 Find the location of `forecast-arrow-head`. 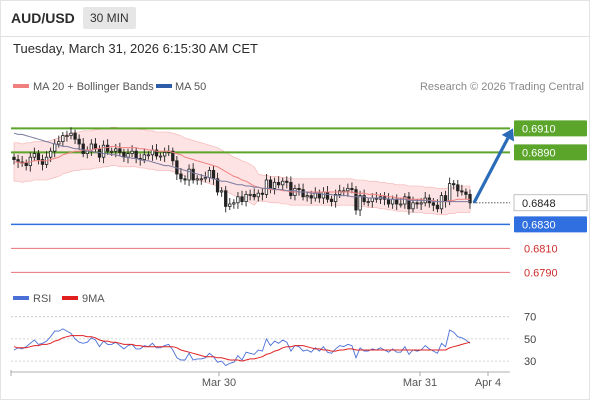

forecast-arrow-head is located at coordinates (508, 135).